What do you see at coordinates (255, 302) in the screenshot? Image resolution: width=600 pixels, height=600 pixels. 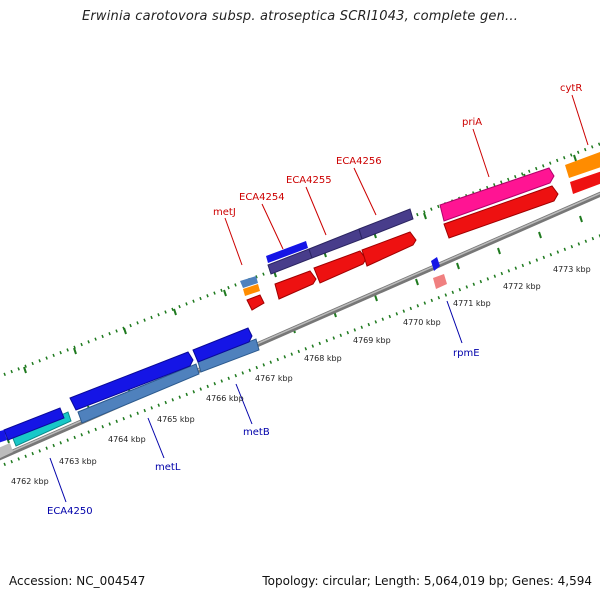 I see `feature-metJ-red` at bounding box center [255, 302].